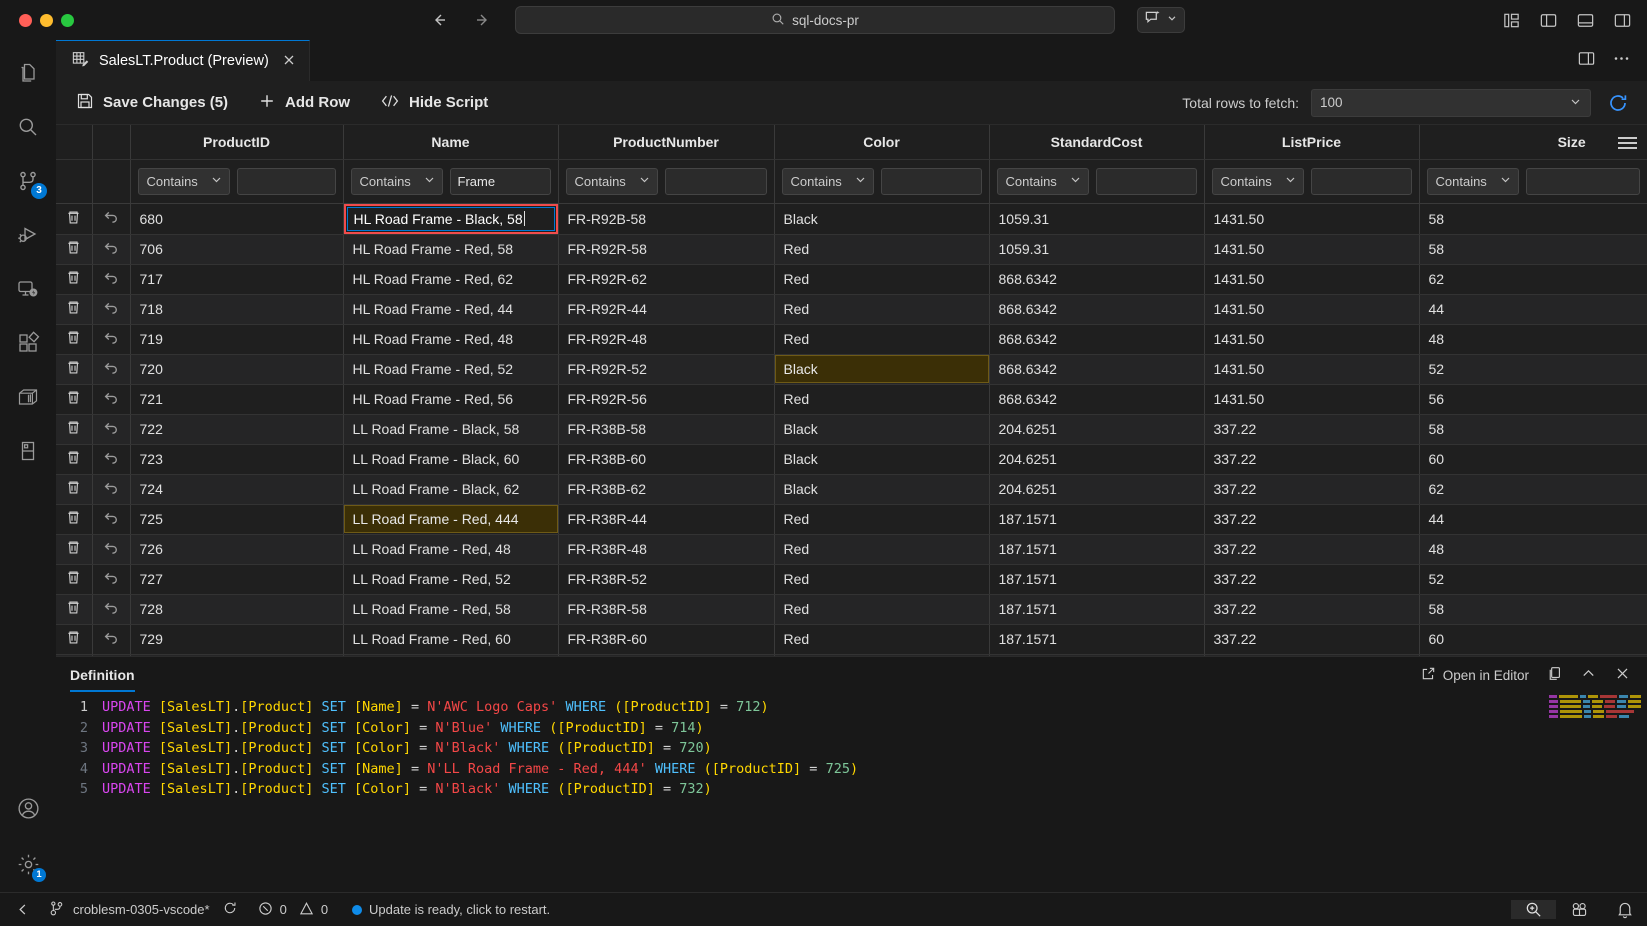 The width and height of the screenshot is (1647, 926). What do you see at coordinates (451, 655) in the screenshot?
I see `cell-name: LL Road Frame - Red, 62` at bounding box center [451, 655].